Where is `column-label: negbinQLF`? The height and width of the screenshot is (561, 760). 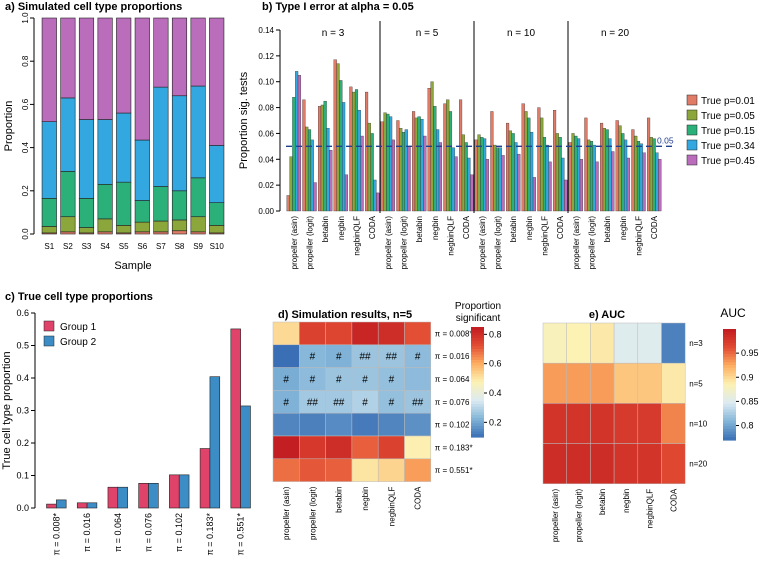
column-label: negbinQLF is located at coordinates (650, 509).